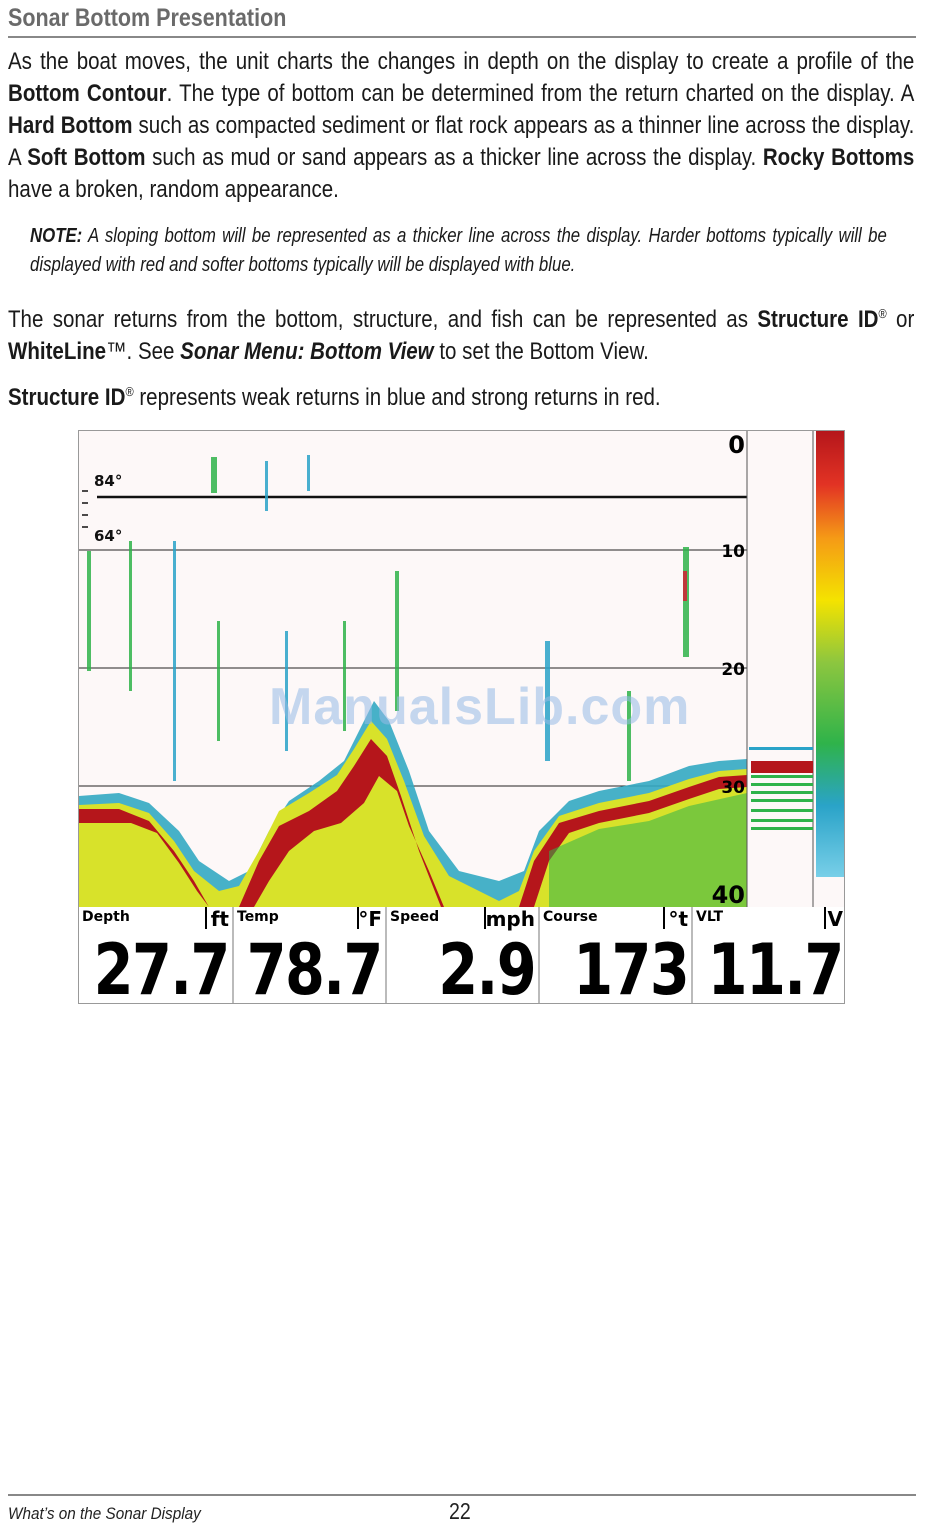 The height and width of the screenshot is (1525, 950). I want to click on color-intensity-bar, so click(830, 654).